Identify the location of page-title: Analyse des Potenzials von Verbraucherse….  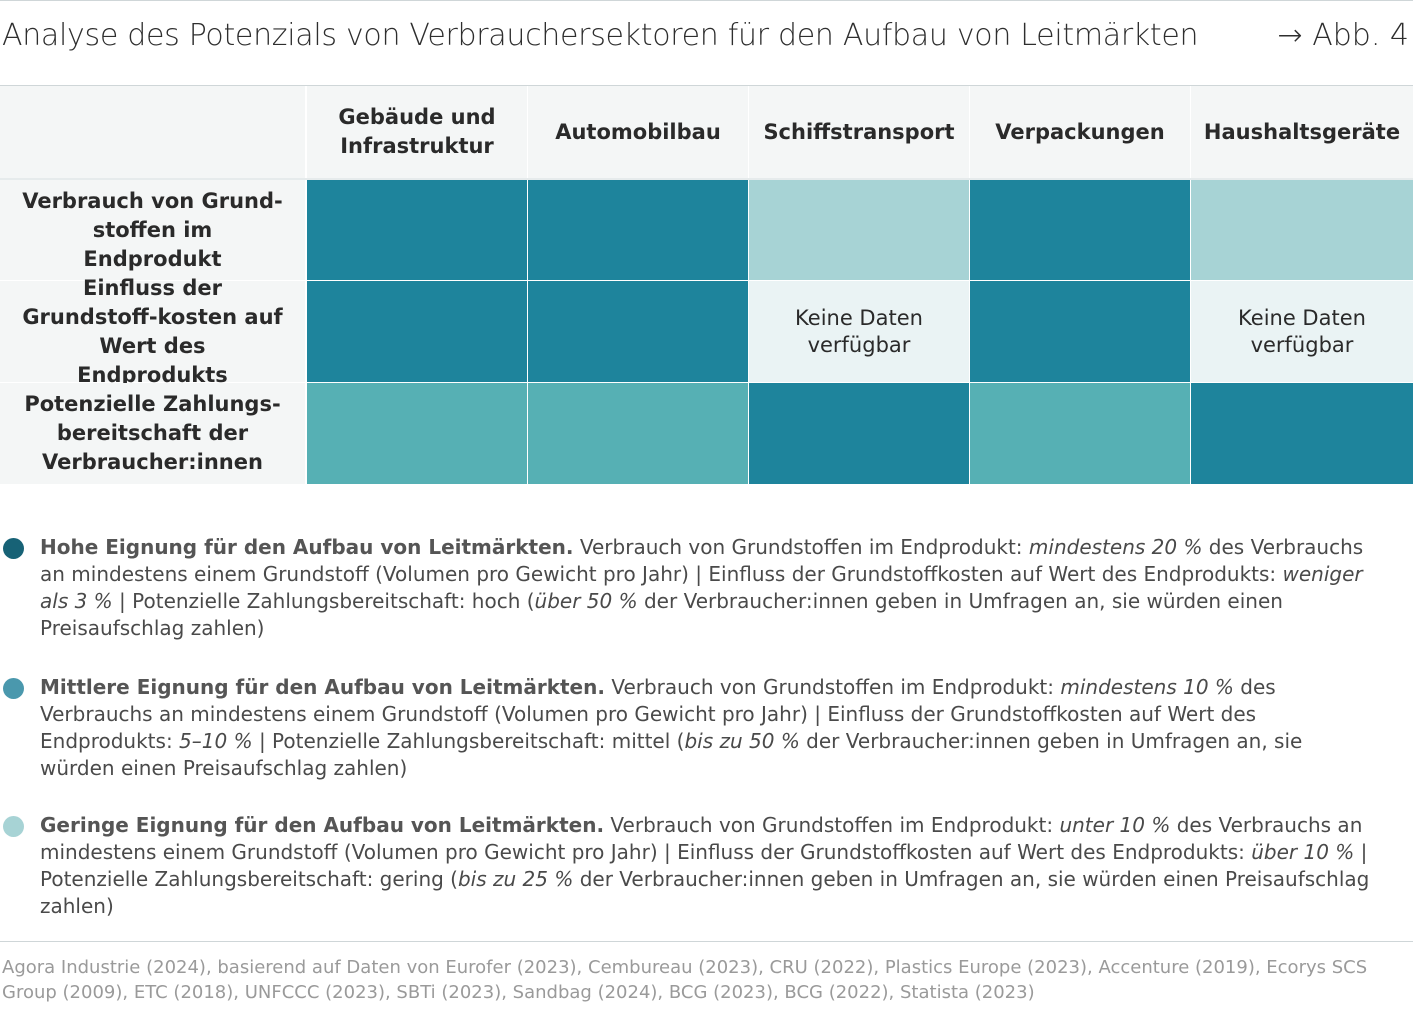
(600, 35).